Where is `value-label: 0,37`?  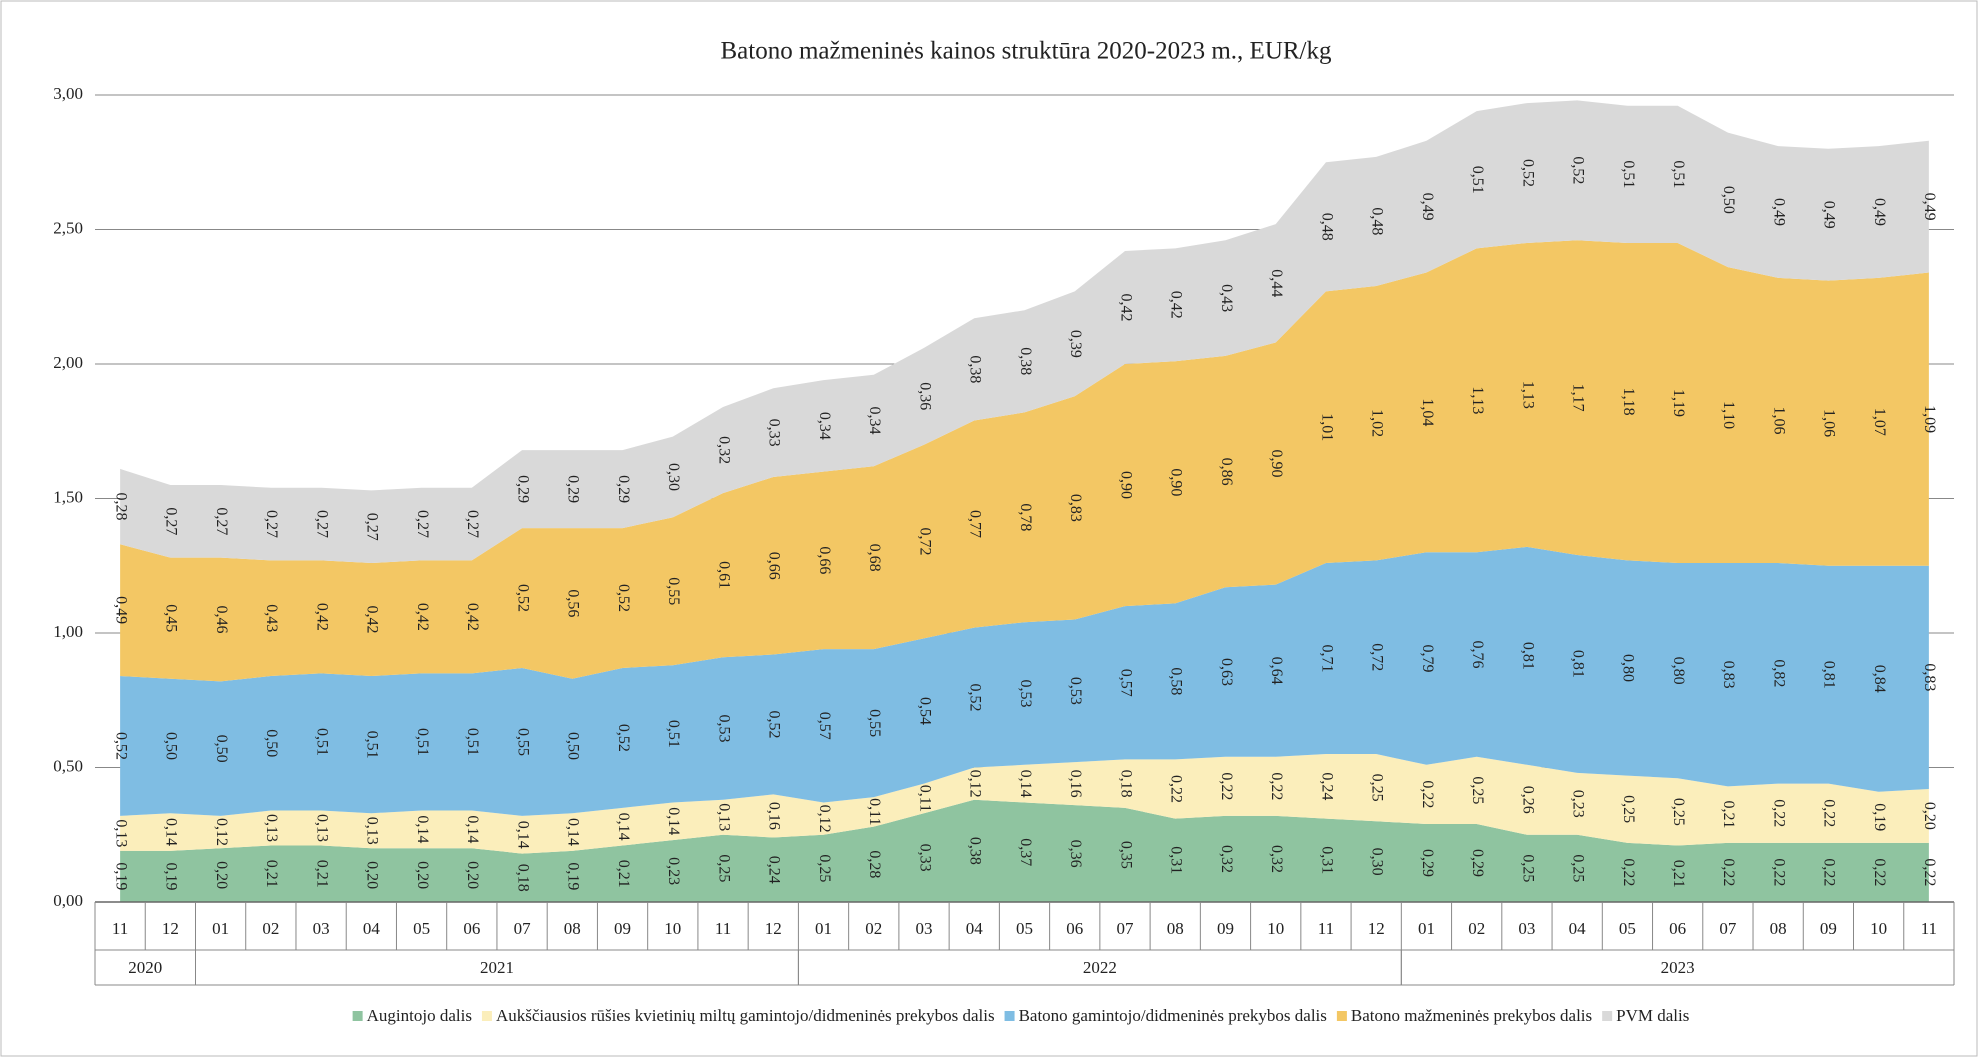 value-label: 0,37 is located at coordinates (1025, 852).